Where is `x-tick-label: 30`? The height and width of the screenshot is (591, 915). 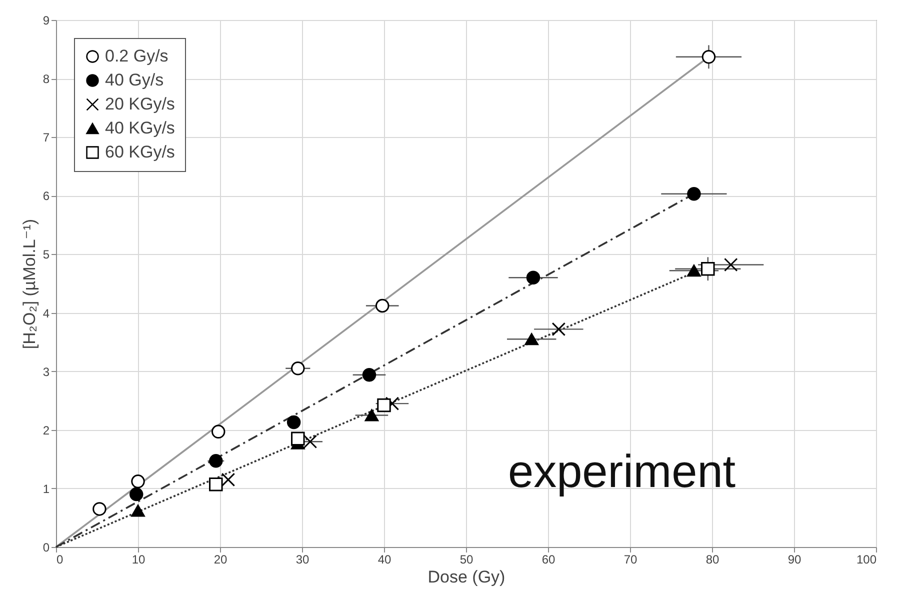 x-tick-label: 30 is located at coordinates (303, 559).